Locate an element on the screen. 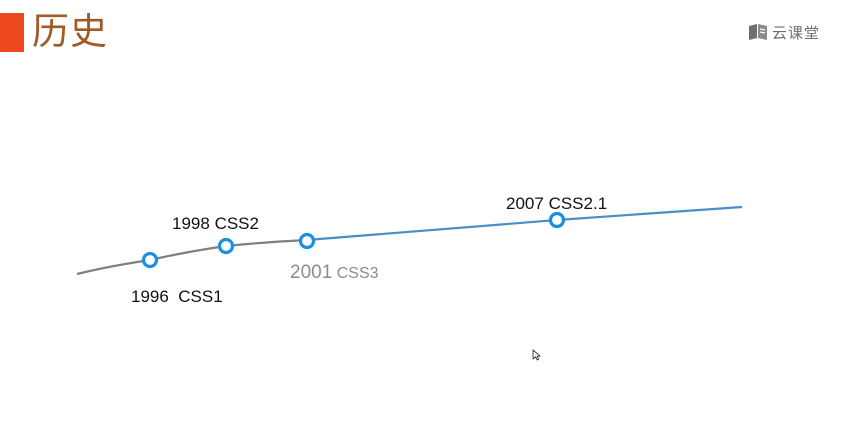 Image resolution: width=845 pixels, height=423 pixels. timeline-label-1996: 1996 CSS1 is located at coordinates (177, 297).